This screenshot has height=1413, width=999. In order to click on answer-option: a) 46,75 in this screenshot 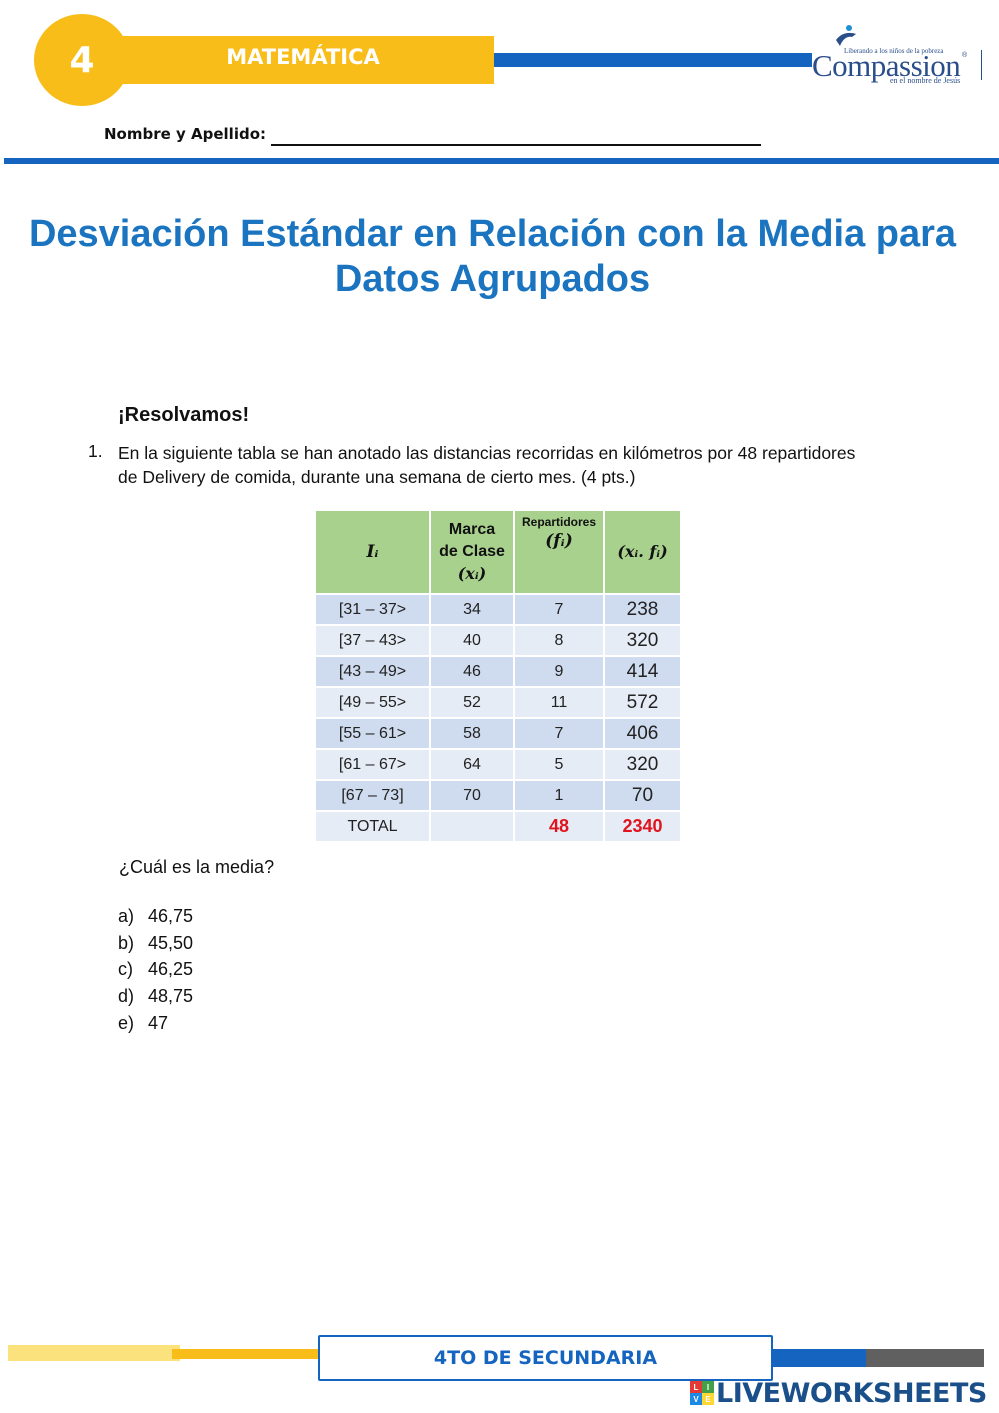, I will do `click(155, 916)`.